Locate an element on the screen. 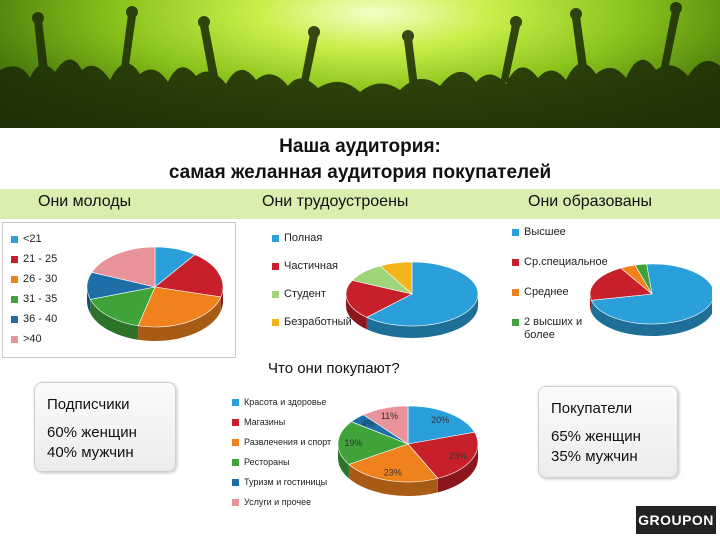  legend0-entry-2: 26 - 30 is located at coordinates (40, 279).